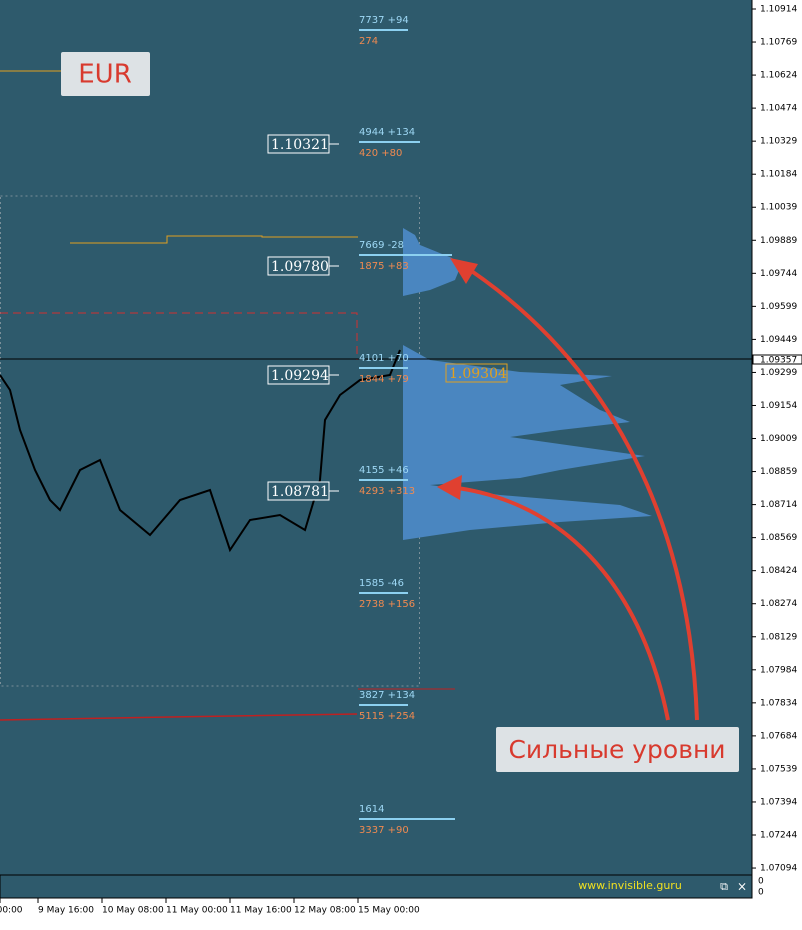 The image size is (802, 930). Describe the element at coordinates (384, 358) in the screenshot. I see `level-volume: 4101 +70` at that location.